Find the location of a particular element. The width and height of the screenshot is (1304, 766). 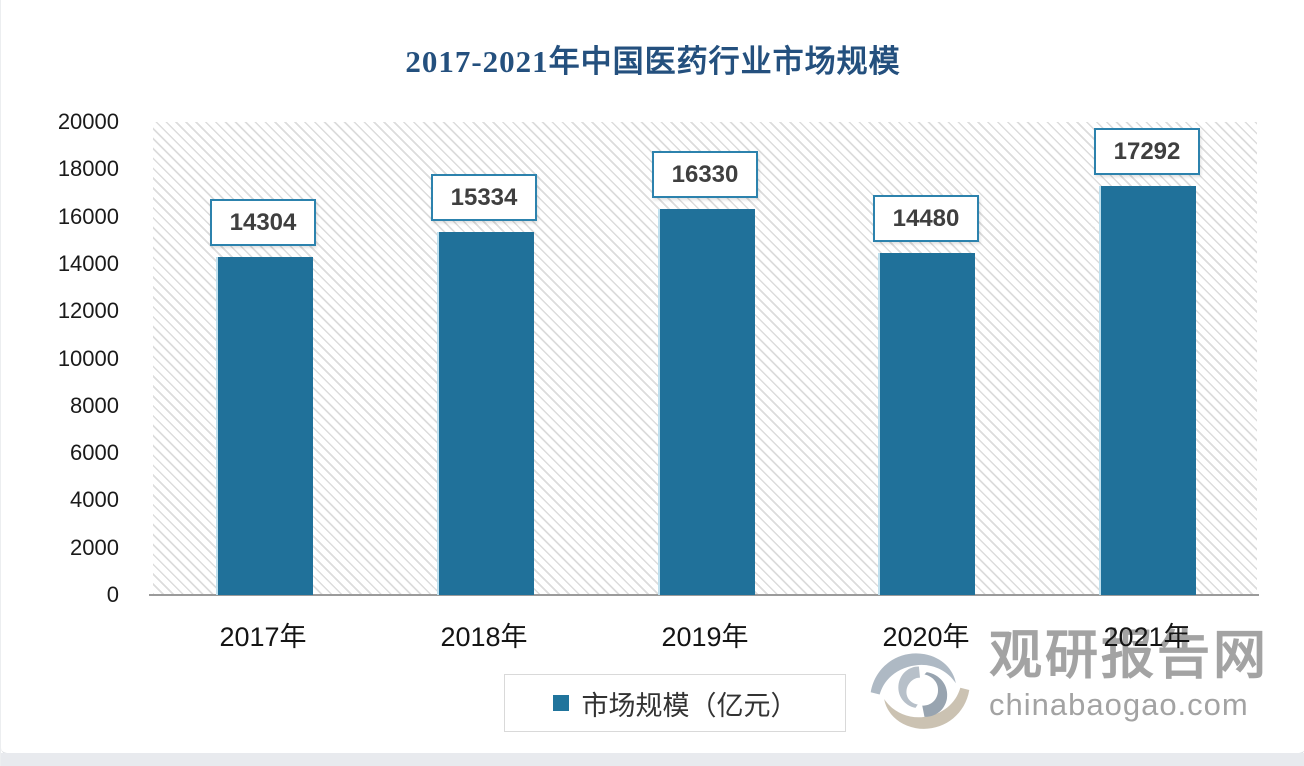

legend: 市场规模（亿元） is located at coordinates (675, 703).